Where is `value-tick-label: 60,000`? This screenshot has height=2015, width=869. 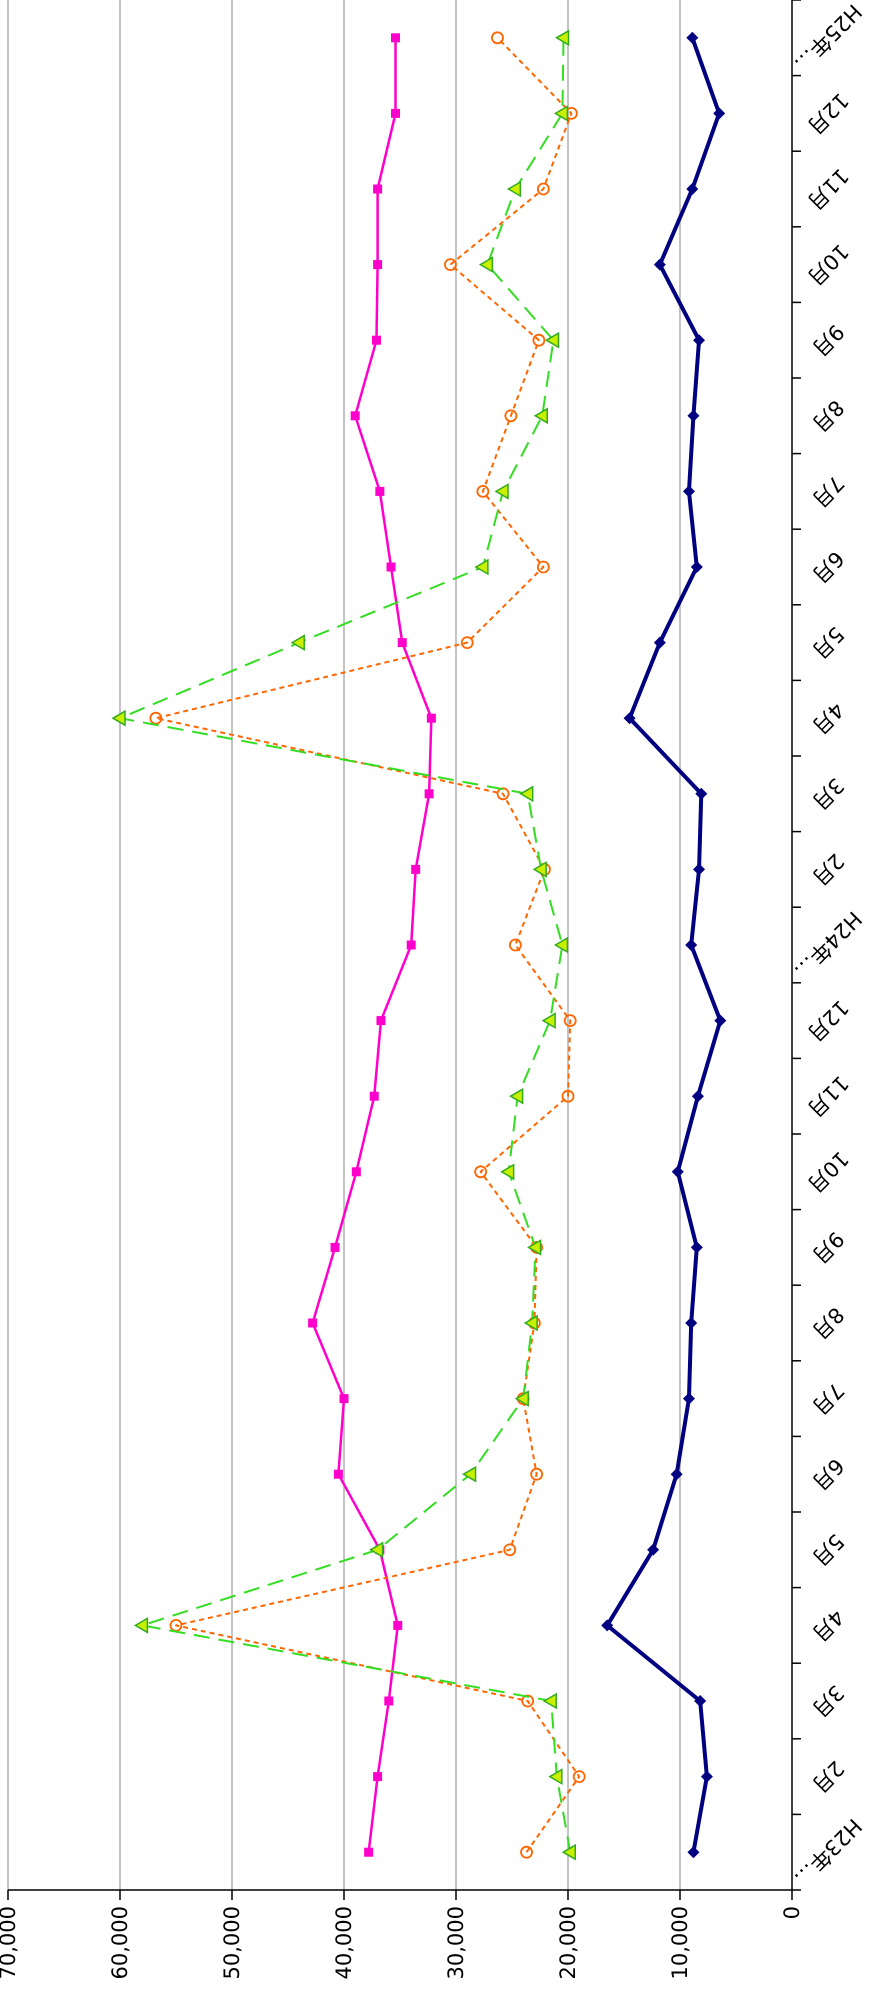 value-tick-label: 60,000 is located at coordinates (120, 1942).